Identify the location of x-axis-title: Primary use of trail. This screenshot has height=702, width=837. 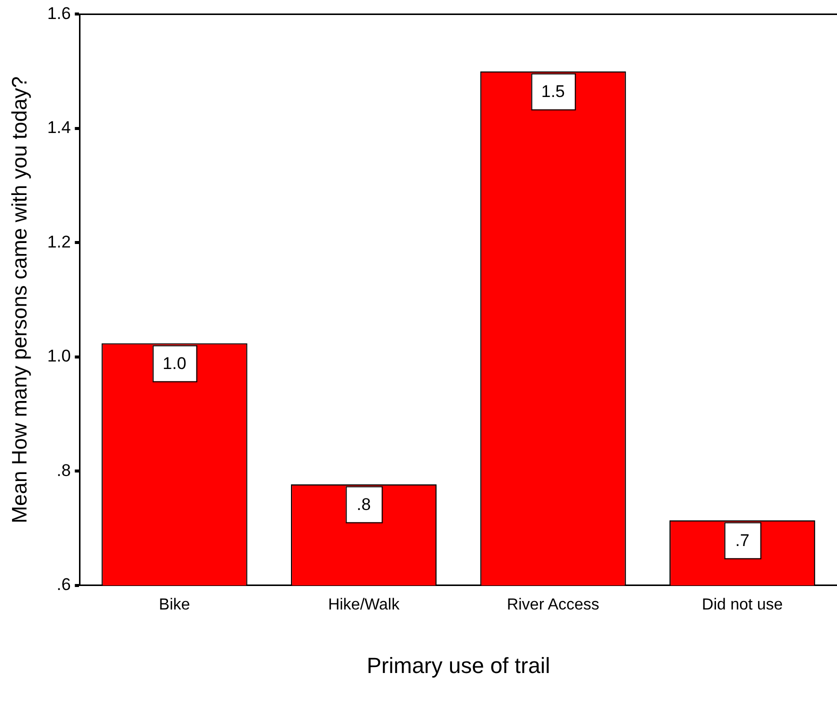
(458, 665).